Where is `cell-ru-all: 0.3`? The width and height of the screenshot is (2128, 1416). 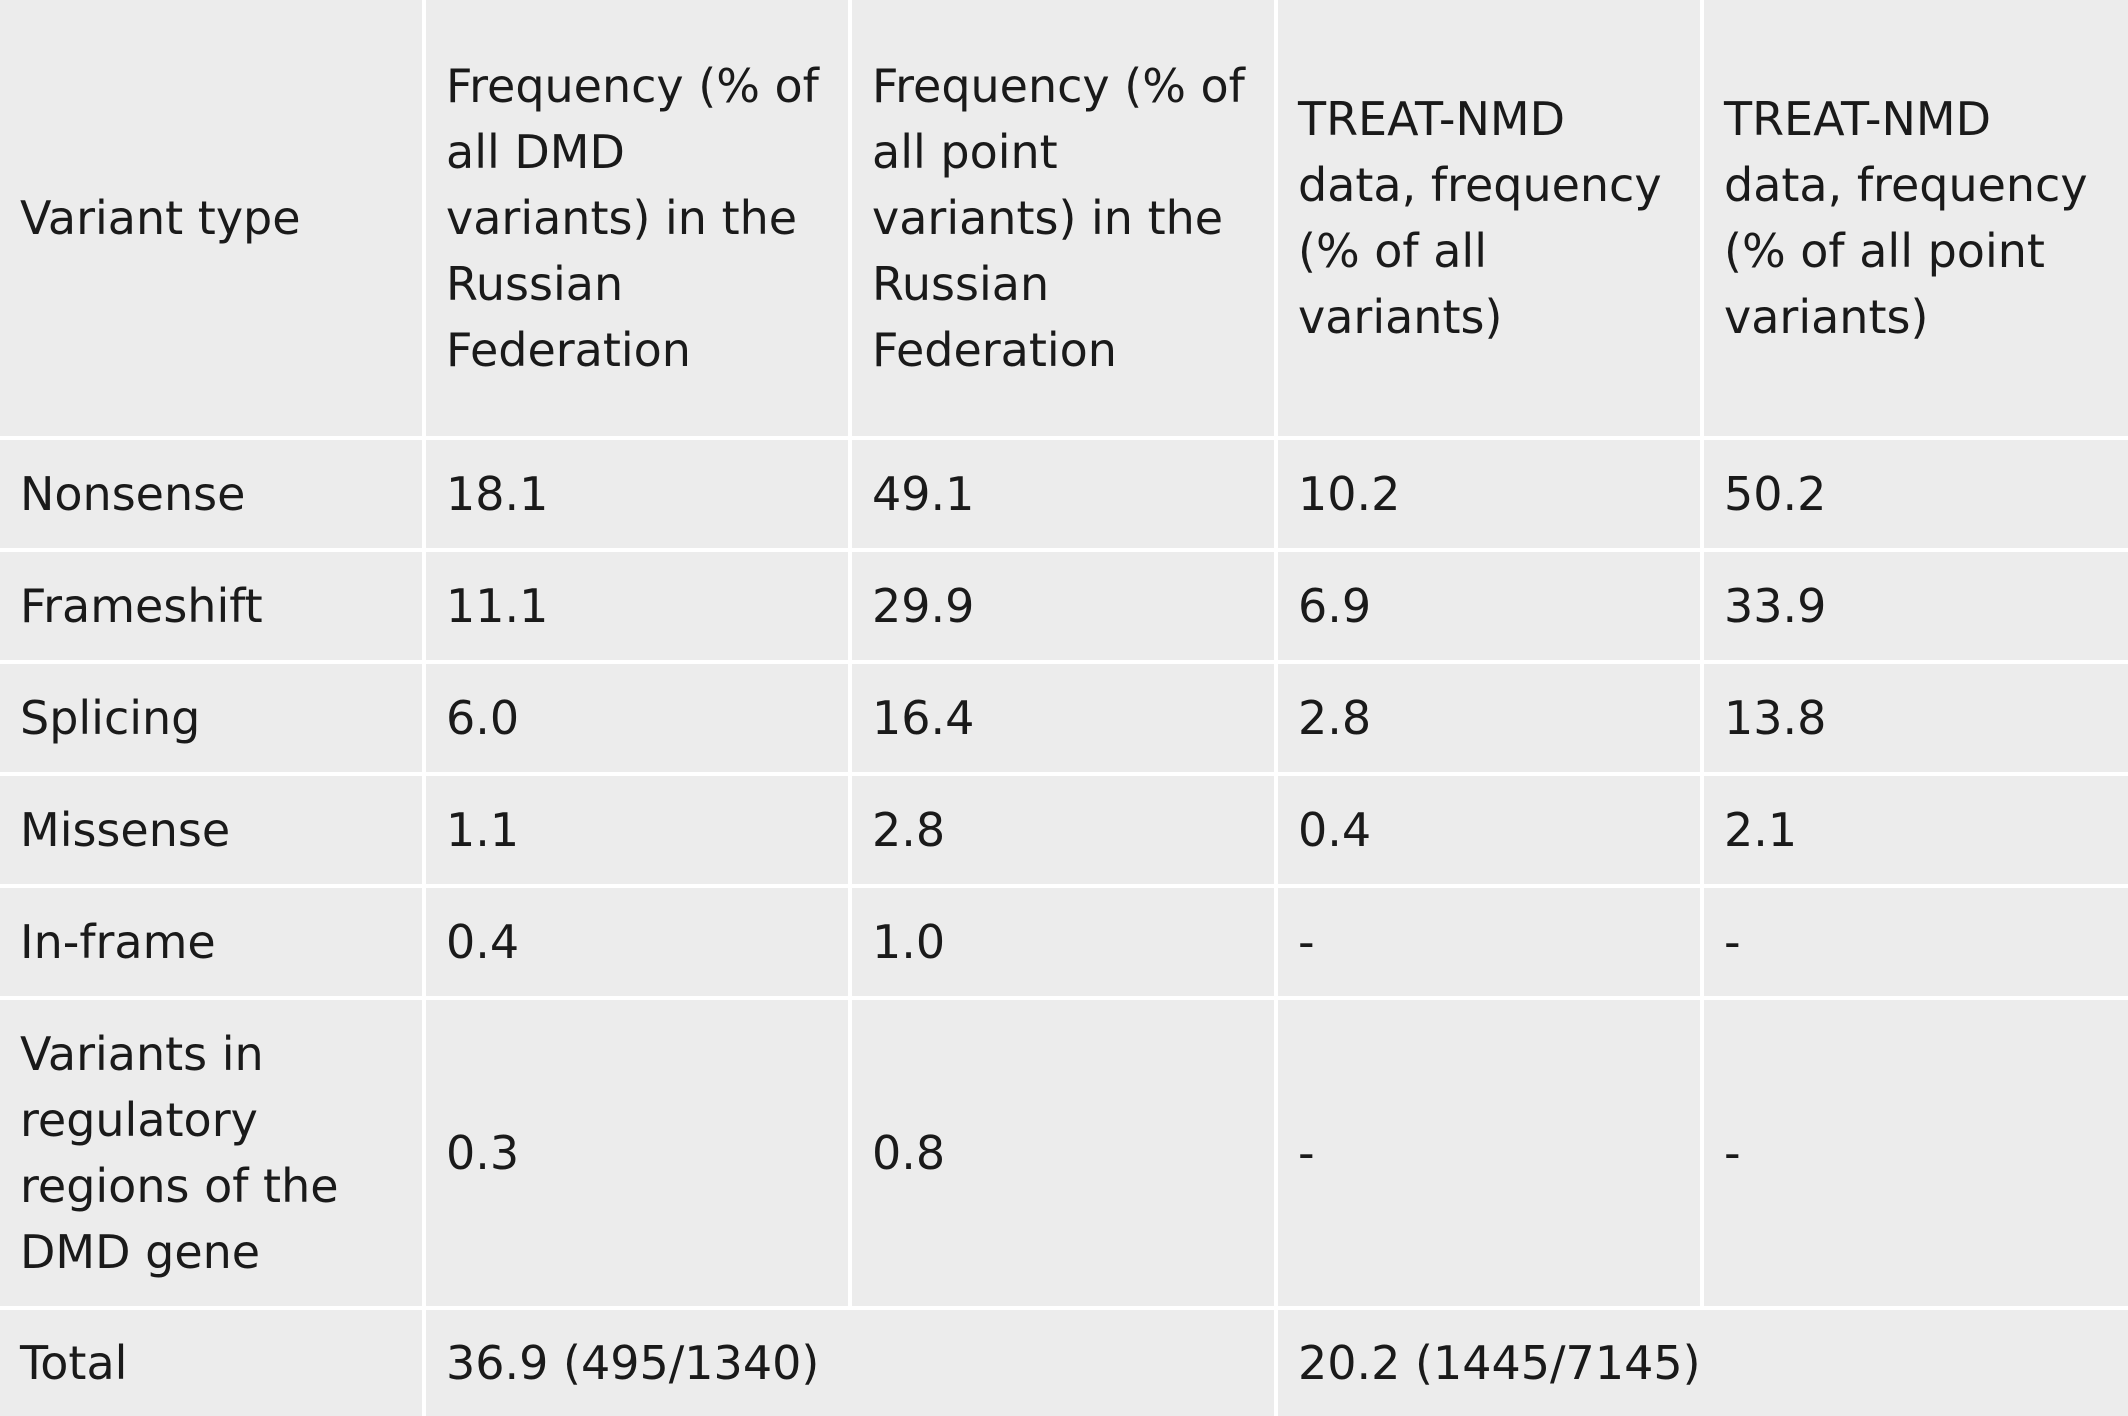
cell-ru-all: 0.3 is located at coordinates (637, 1153).